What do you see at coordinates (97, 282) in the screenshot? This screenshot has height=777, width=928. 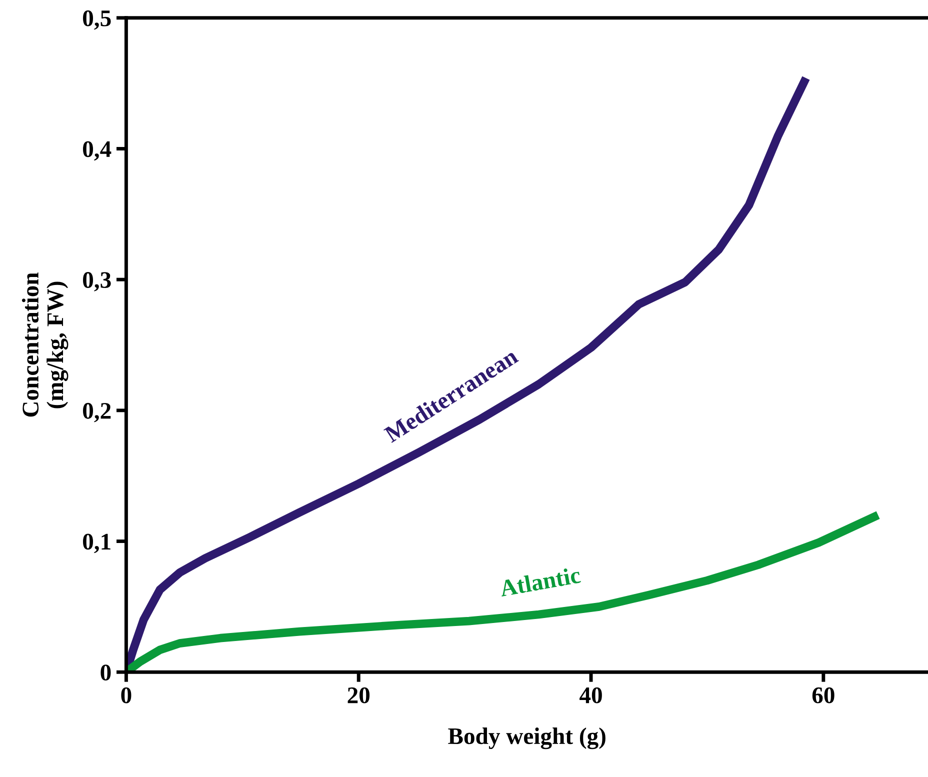 I see `y-tick-label: 0,3` at bounding box center [97, 282].